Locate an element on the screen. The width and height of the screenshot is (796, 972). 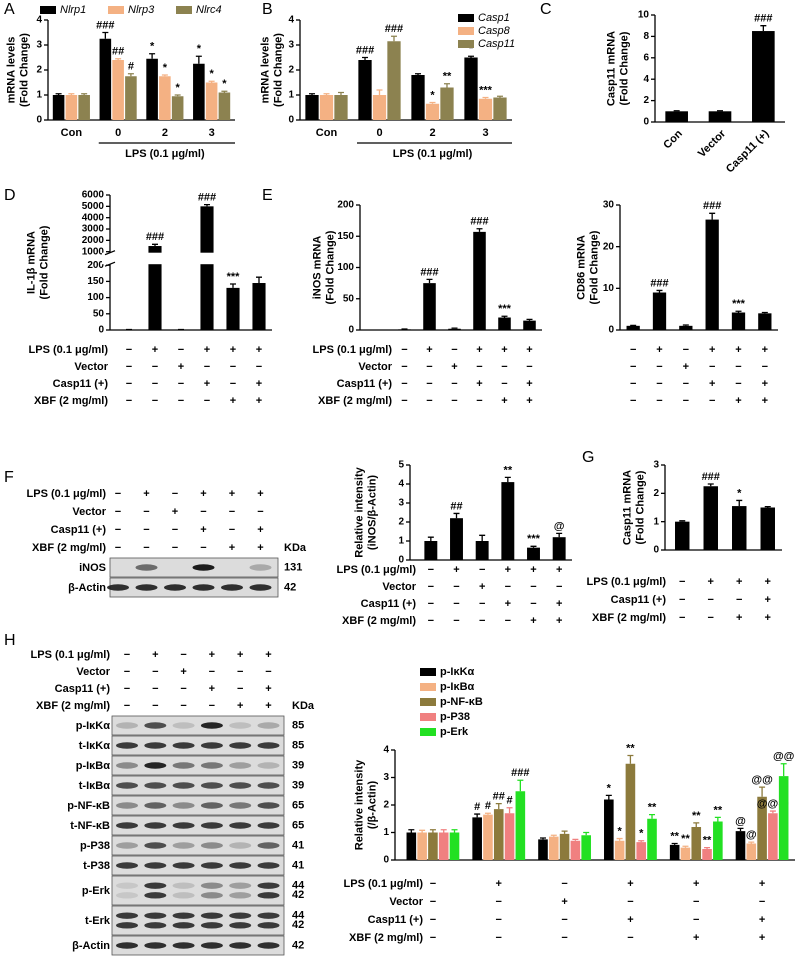
panel-label: B is located at coordinates (267, 9).